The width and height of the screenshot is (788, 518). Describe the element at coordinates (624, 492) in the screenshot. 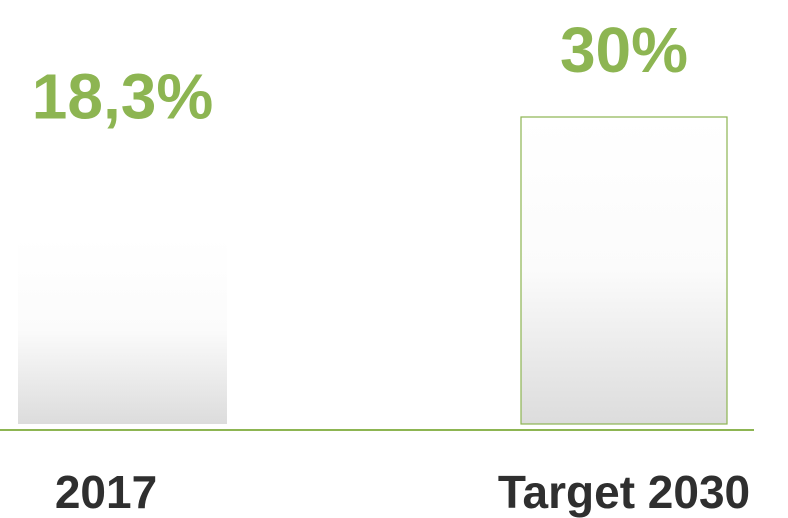

I see `category-label: Target 2030` at that location.